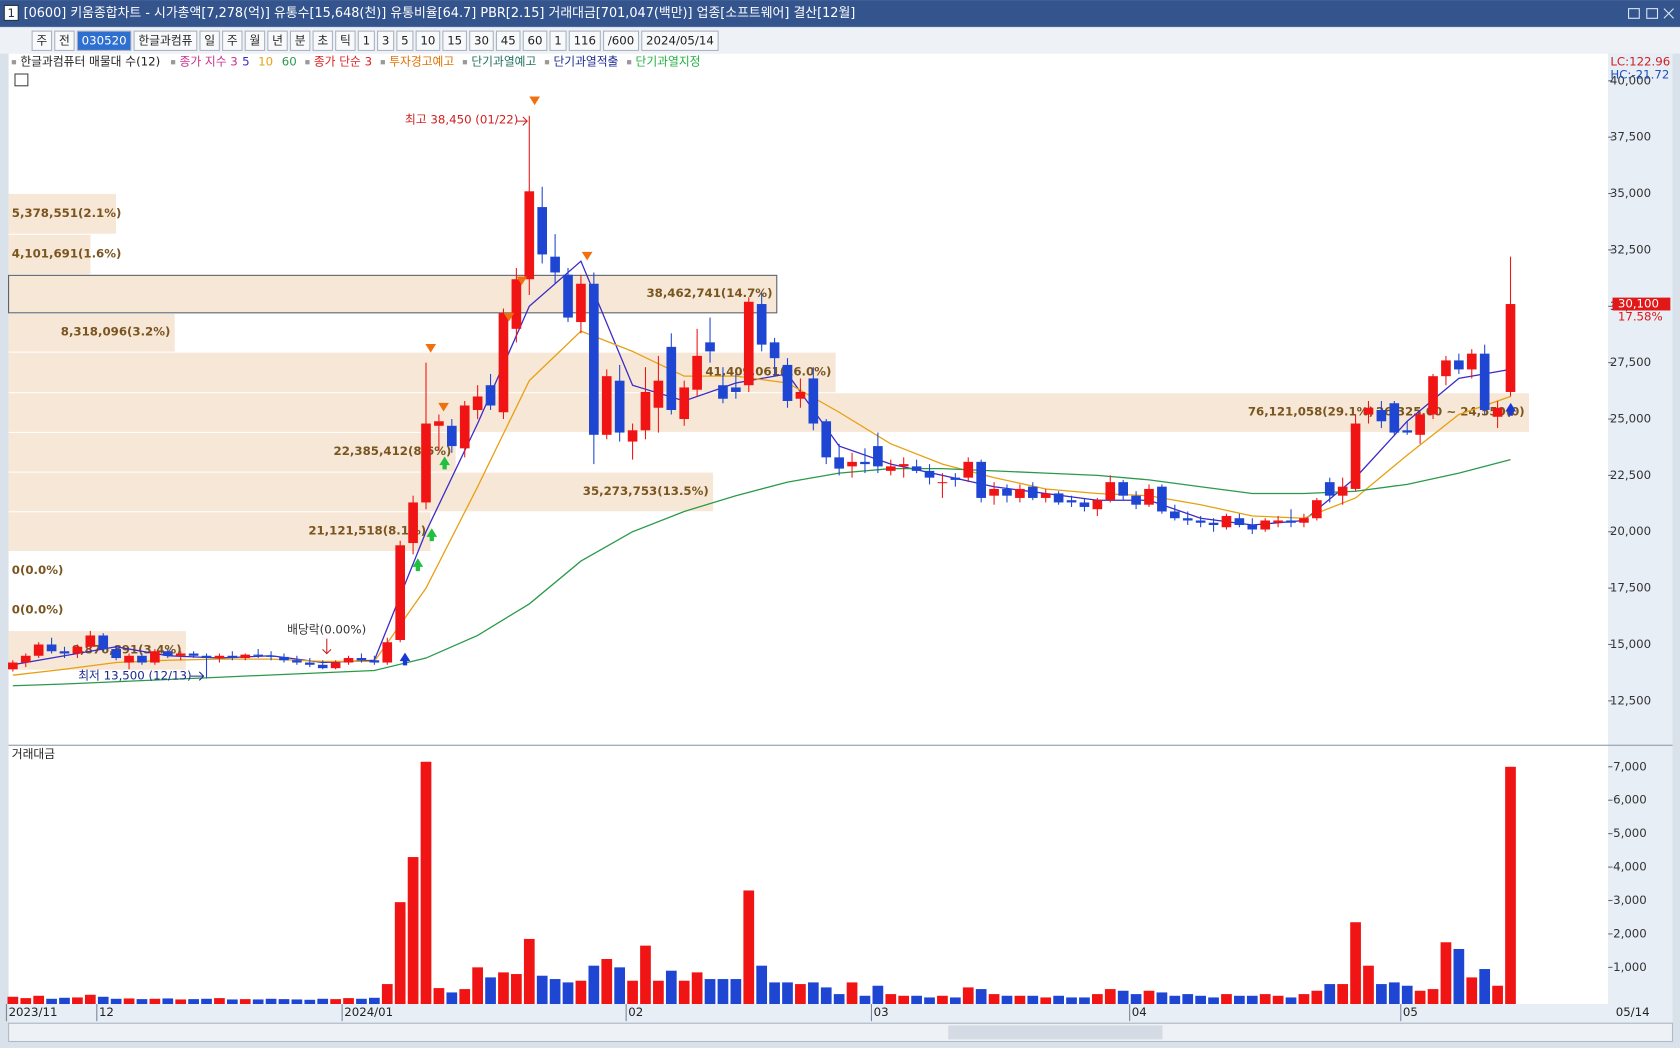  What do you see at coordinates (343, 62) in the screenshot?
I see `legend-entry: 종가 단순 3` at bounding box center [343, 62].